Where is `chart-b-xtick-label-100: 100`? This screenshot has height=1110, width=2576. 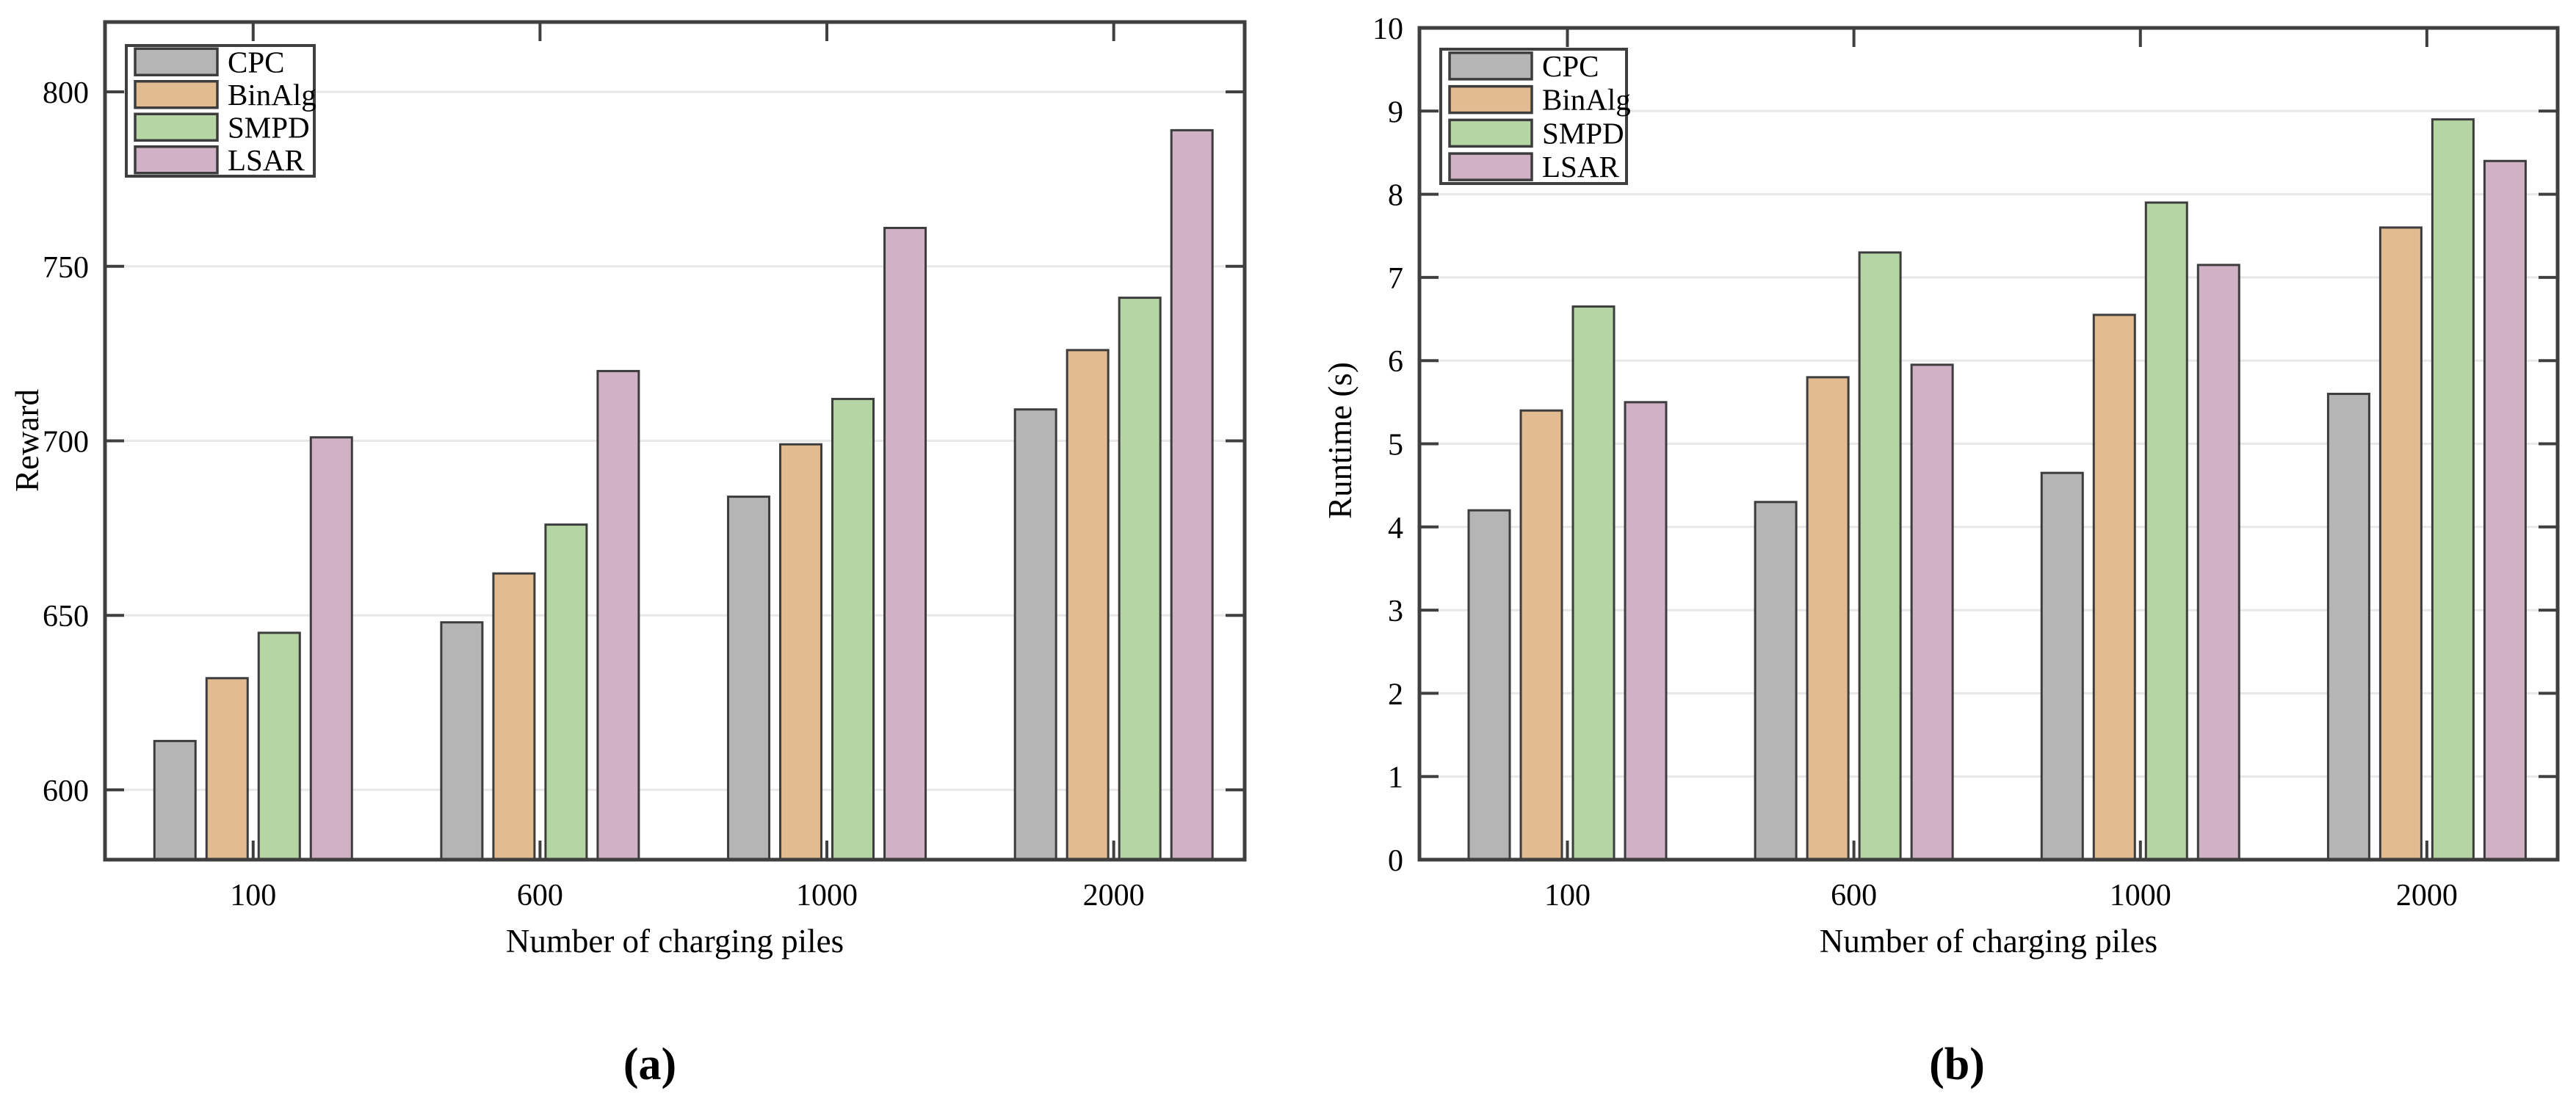
chart-b-xtick-label-100: 100 is located at coordinates (1567, 896).